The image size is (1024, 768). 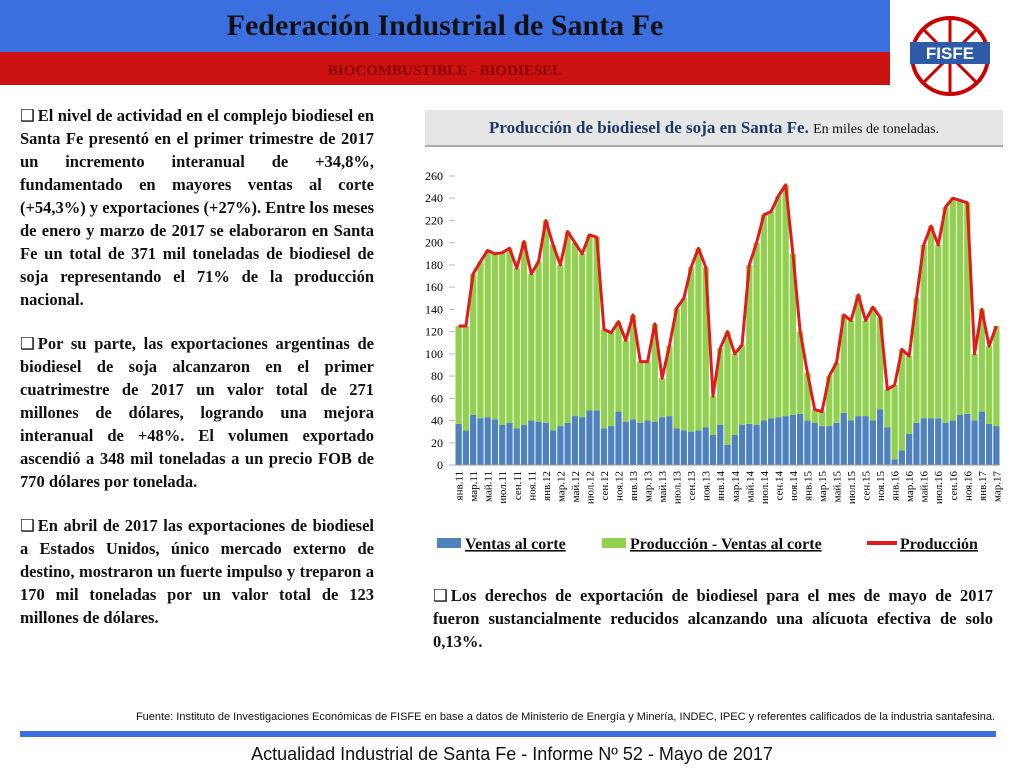 What do you see at coordinates (437, 376) in the screenshot?
I see `y-tick-label: 80` at bounding box center [437, 376].